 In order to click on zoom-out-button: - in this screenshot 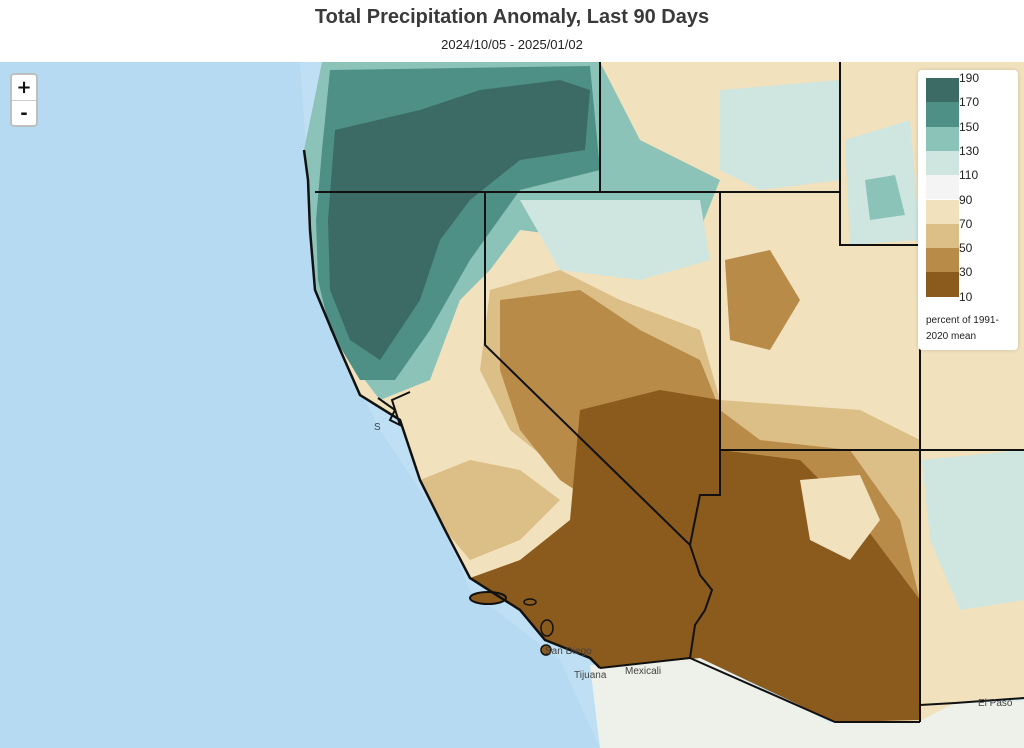, I will do `click(24, 113)`.